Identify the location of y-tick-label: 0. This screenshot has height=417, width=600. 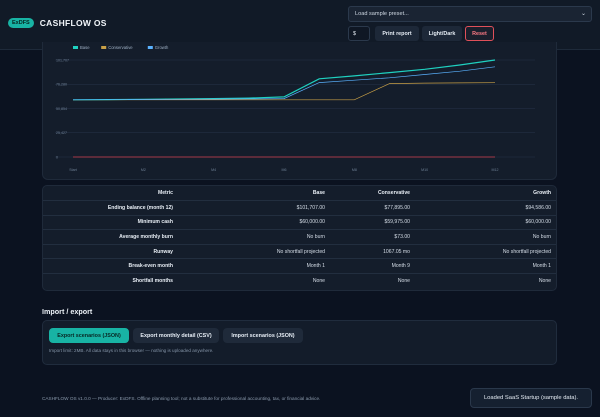
(57, 157).